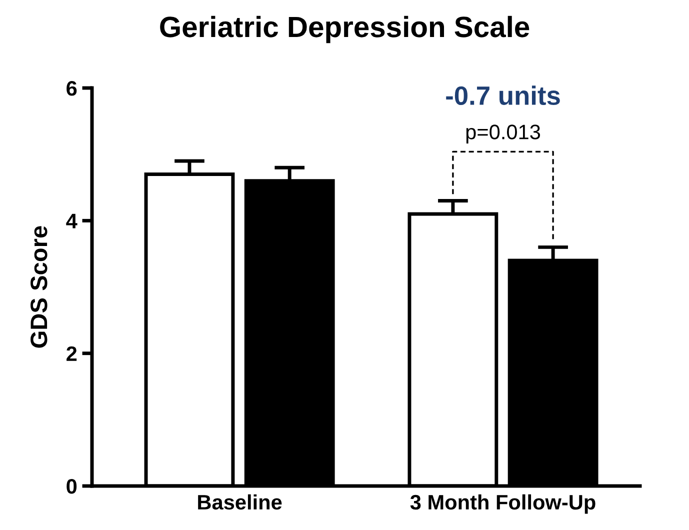 This screenshot has height=530, width=689. I want to click on y-tick-label: 6, so click(71, 88).